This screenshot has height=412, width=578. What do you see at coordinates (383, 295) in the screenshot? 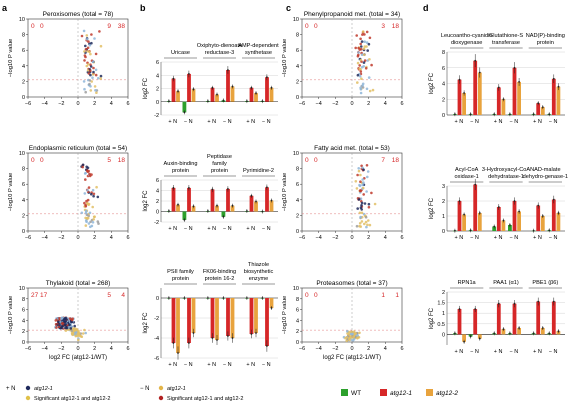
I see `volcano-count-right-a: 1` at bounding box center [383, 295].